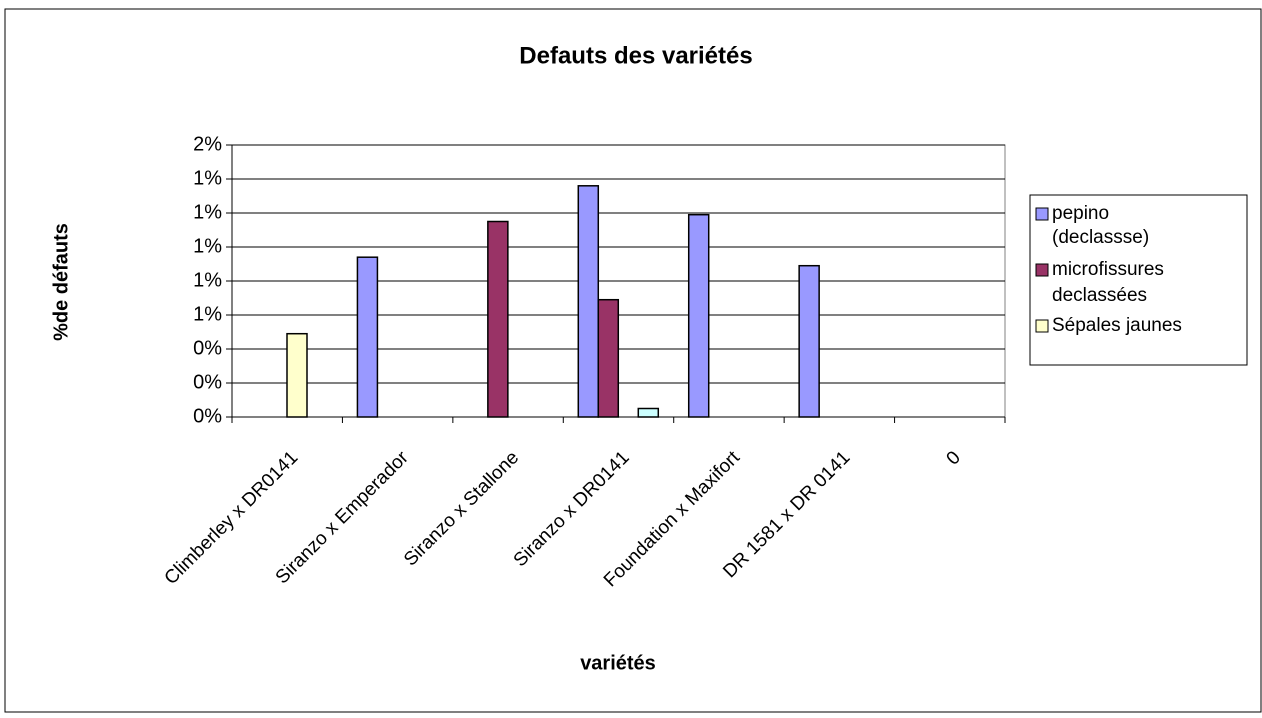 This screenshot has width=1262, height=718. Describe the element at coordinates (618, 663) in the screenshot. I see `x-axis-label: variétés` at that location.